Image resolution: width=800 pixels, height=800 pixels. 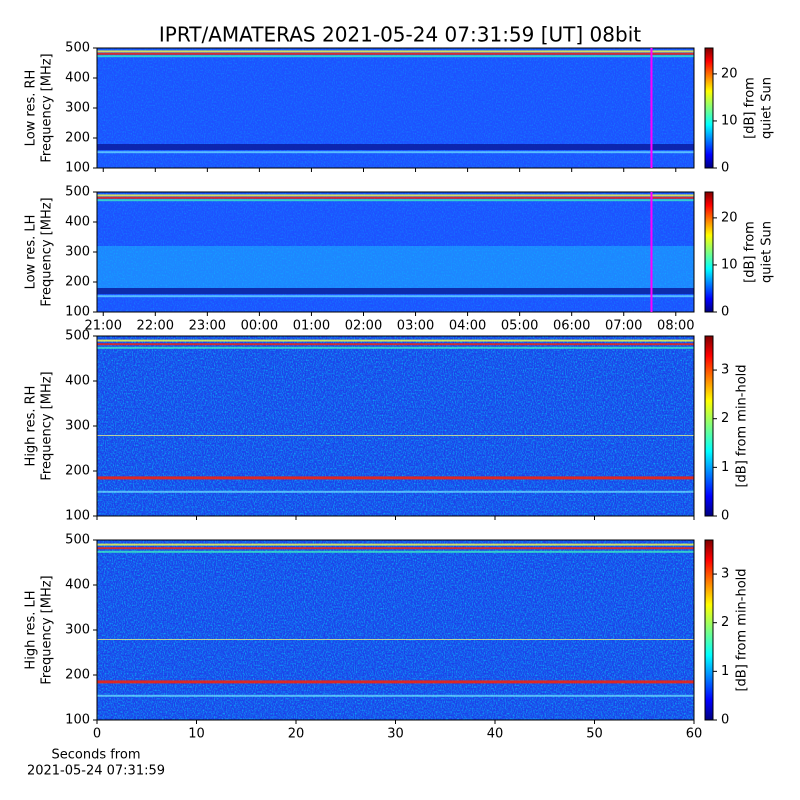 What do you see at coordinates (31, 426) in the screenshot?
I see `y-axis-label: High res. RH` at bounding box center [31, 426].